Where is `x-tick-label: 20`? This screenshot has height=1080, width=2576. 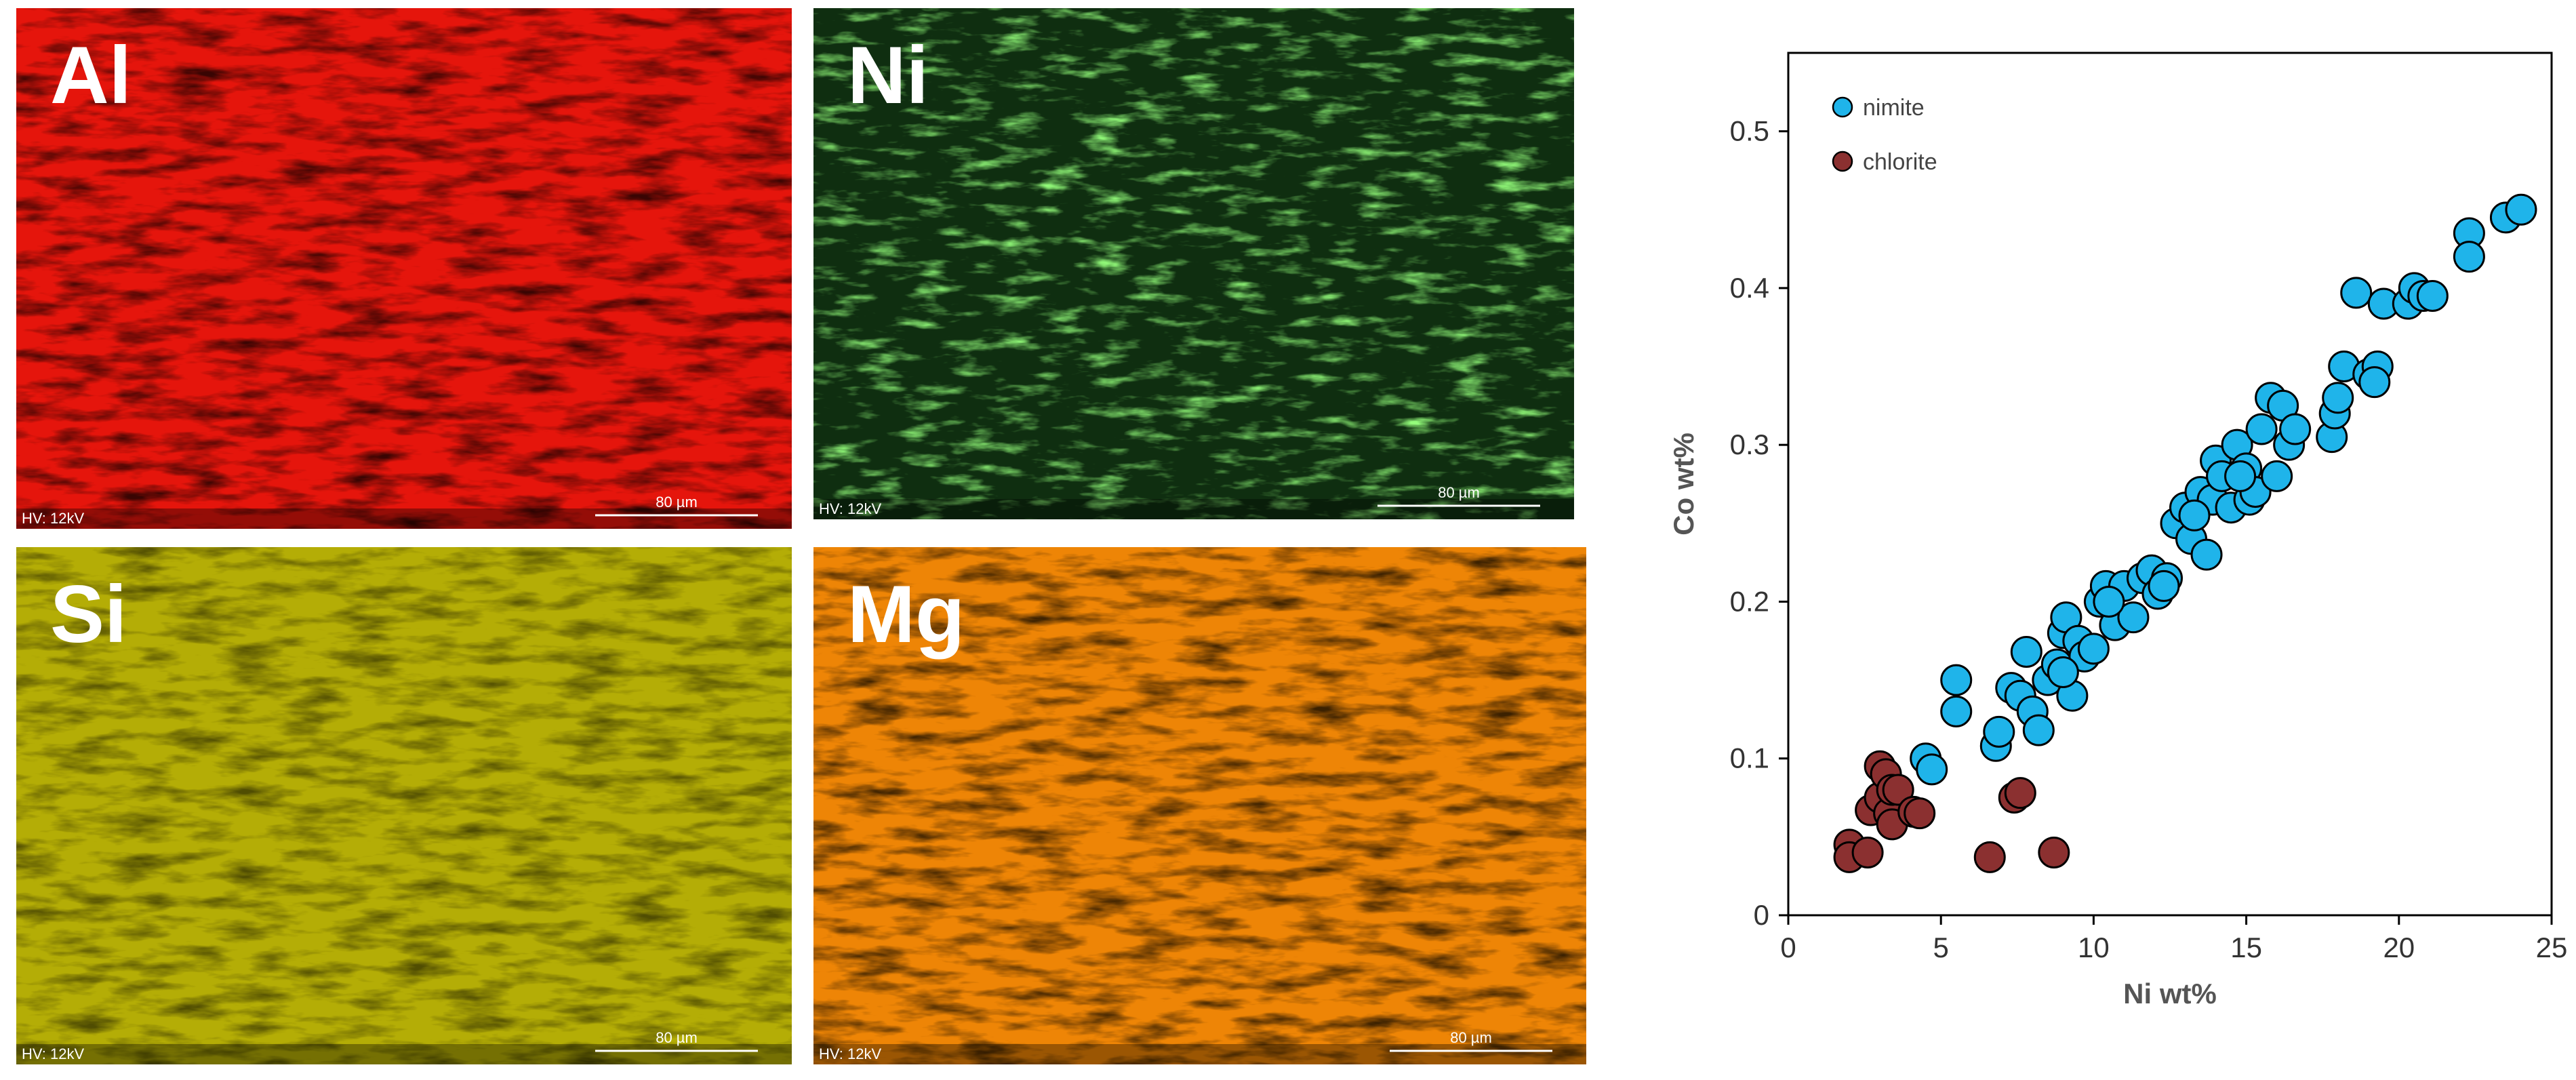 x-tick-label: 20 is located at coordinates (2399, 947).